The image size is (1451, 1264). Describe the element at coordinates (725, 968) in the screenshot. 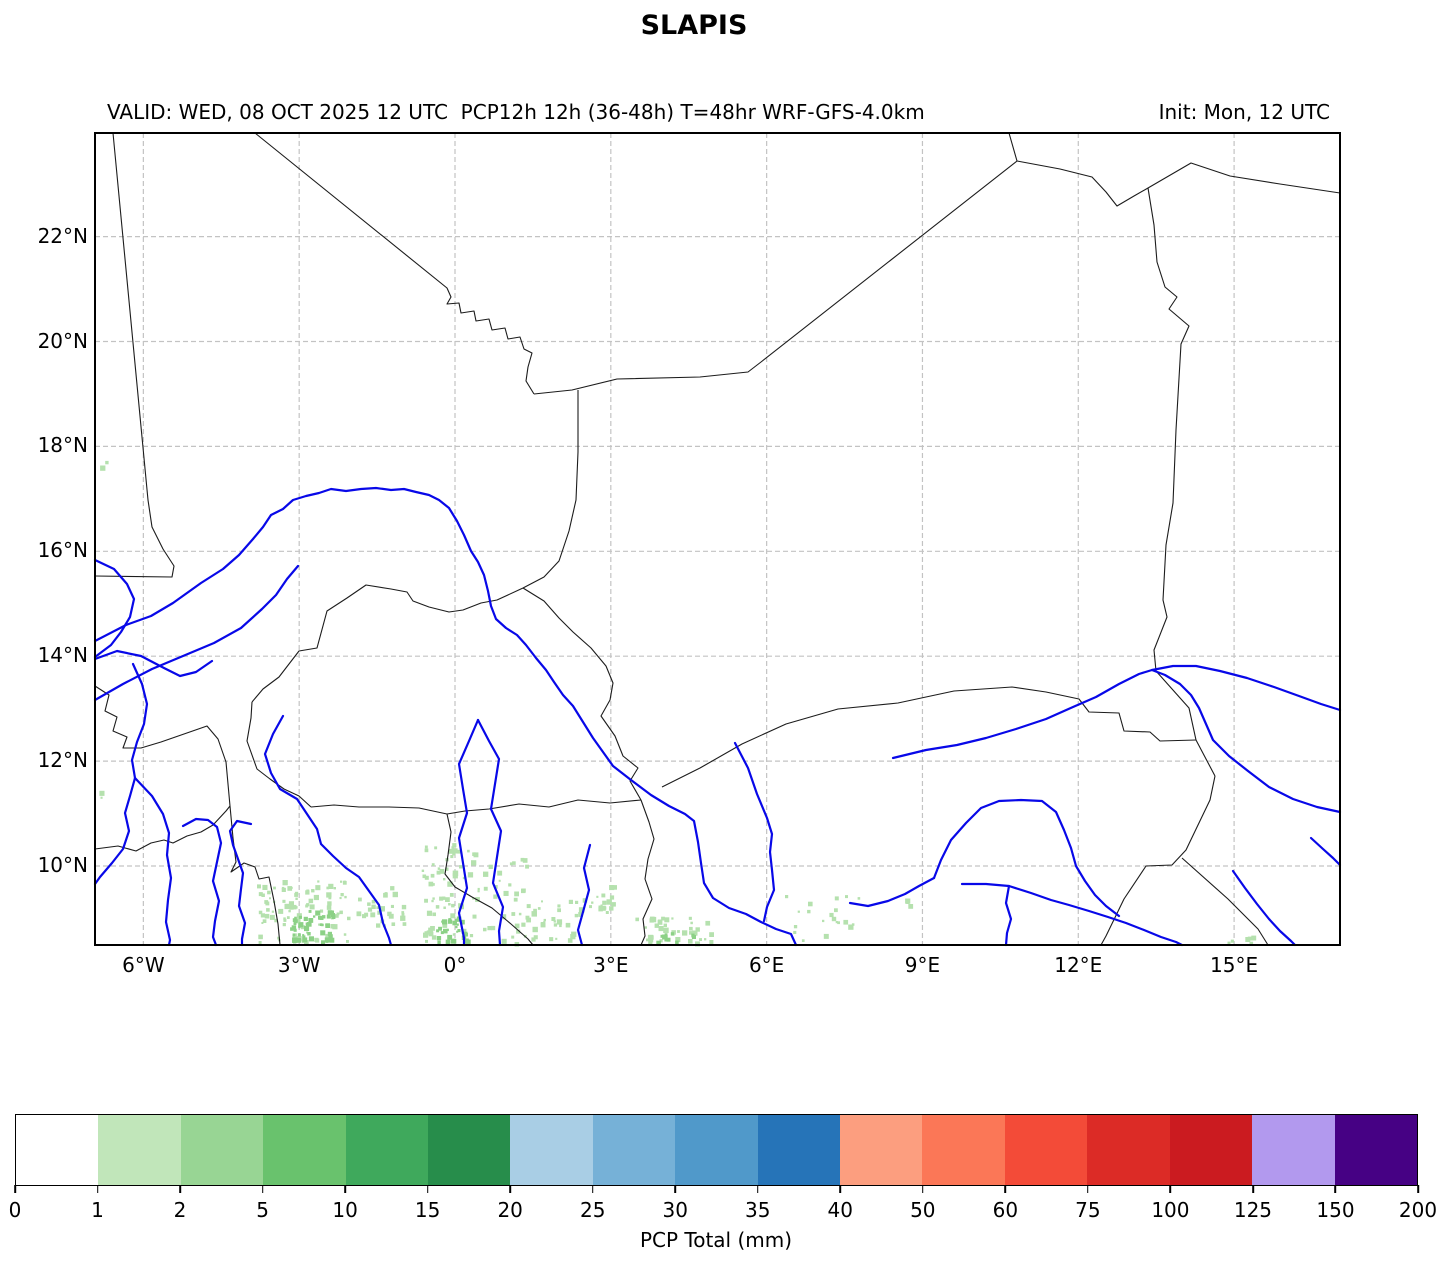

I see `longitude-axis: 6°W 3°W 0° 3°E 6°E 9°E 12°E 15°E` at that location.